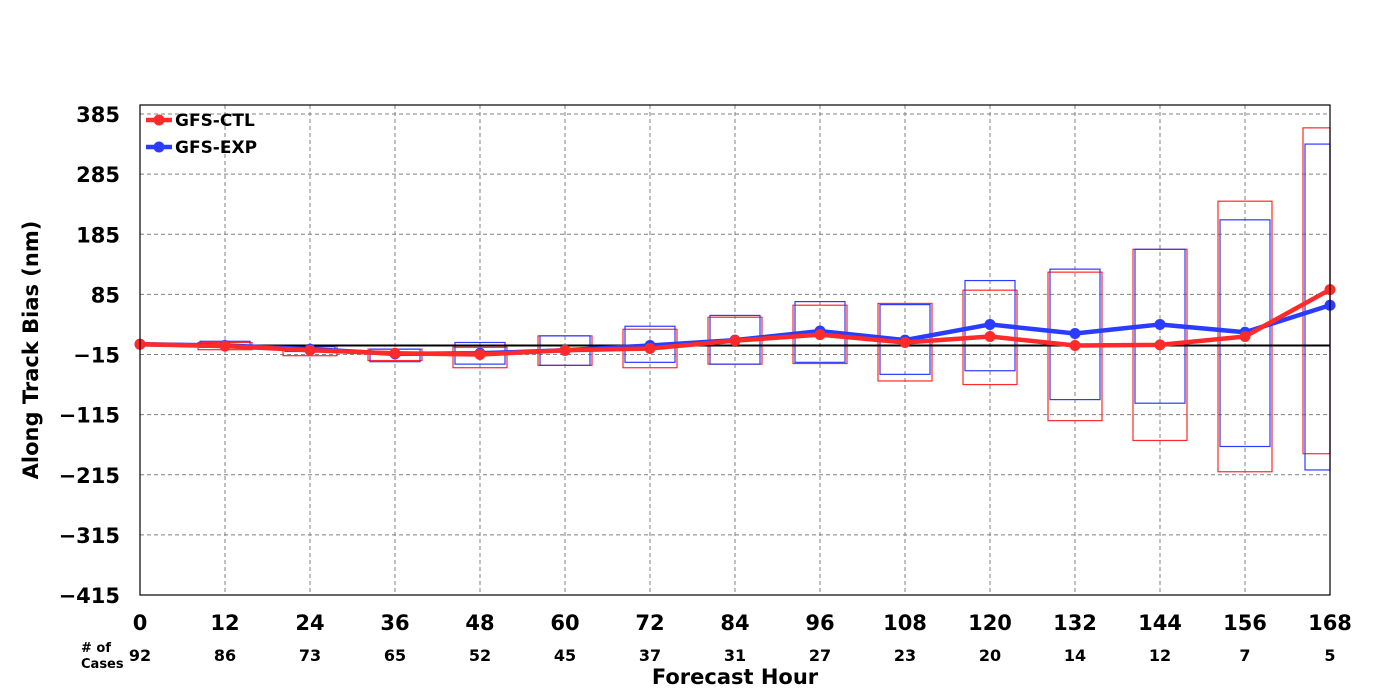  I want to click on x-tick-label: 72, so click(649, 623).